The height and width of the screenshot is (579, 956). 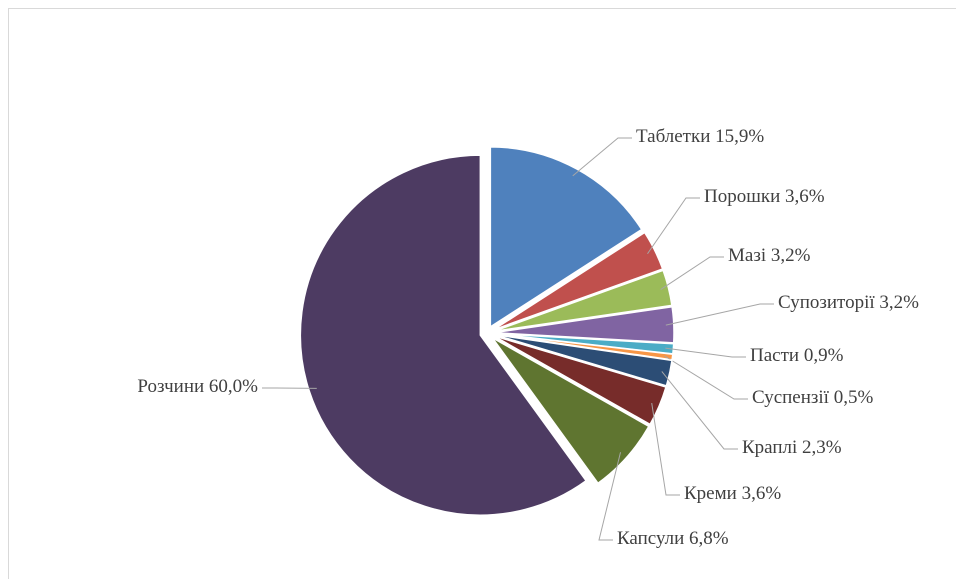 I want to click on data-label: Креми 3,6%, so click(x=732, y=493).